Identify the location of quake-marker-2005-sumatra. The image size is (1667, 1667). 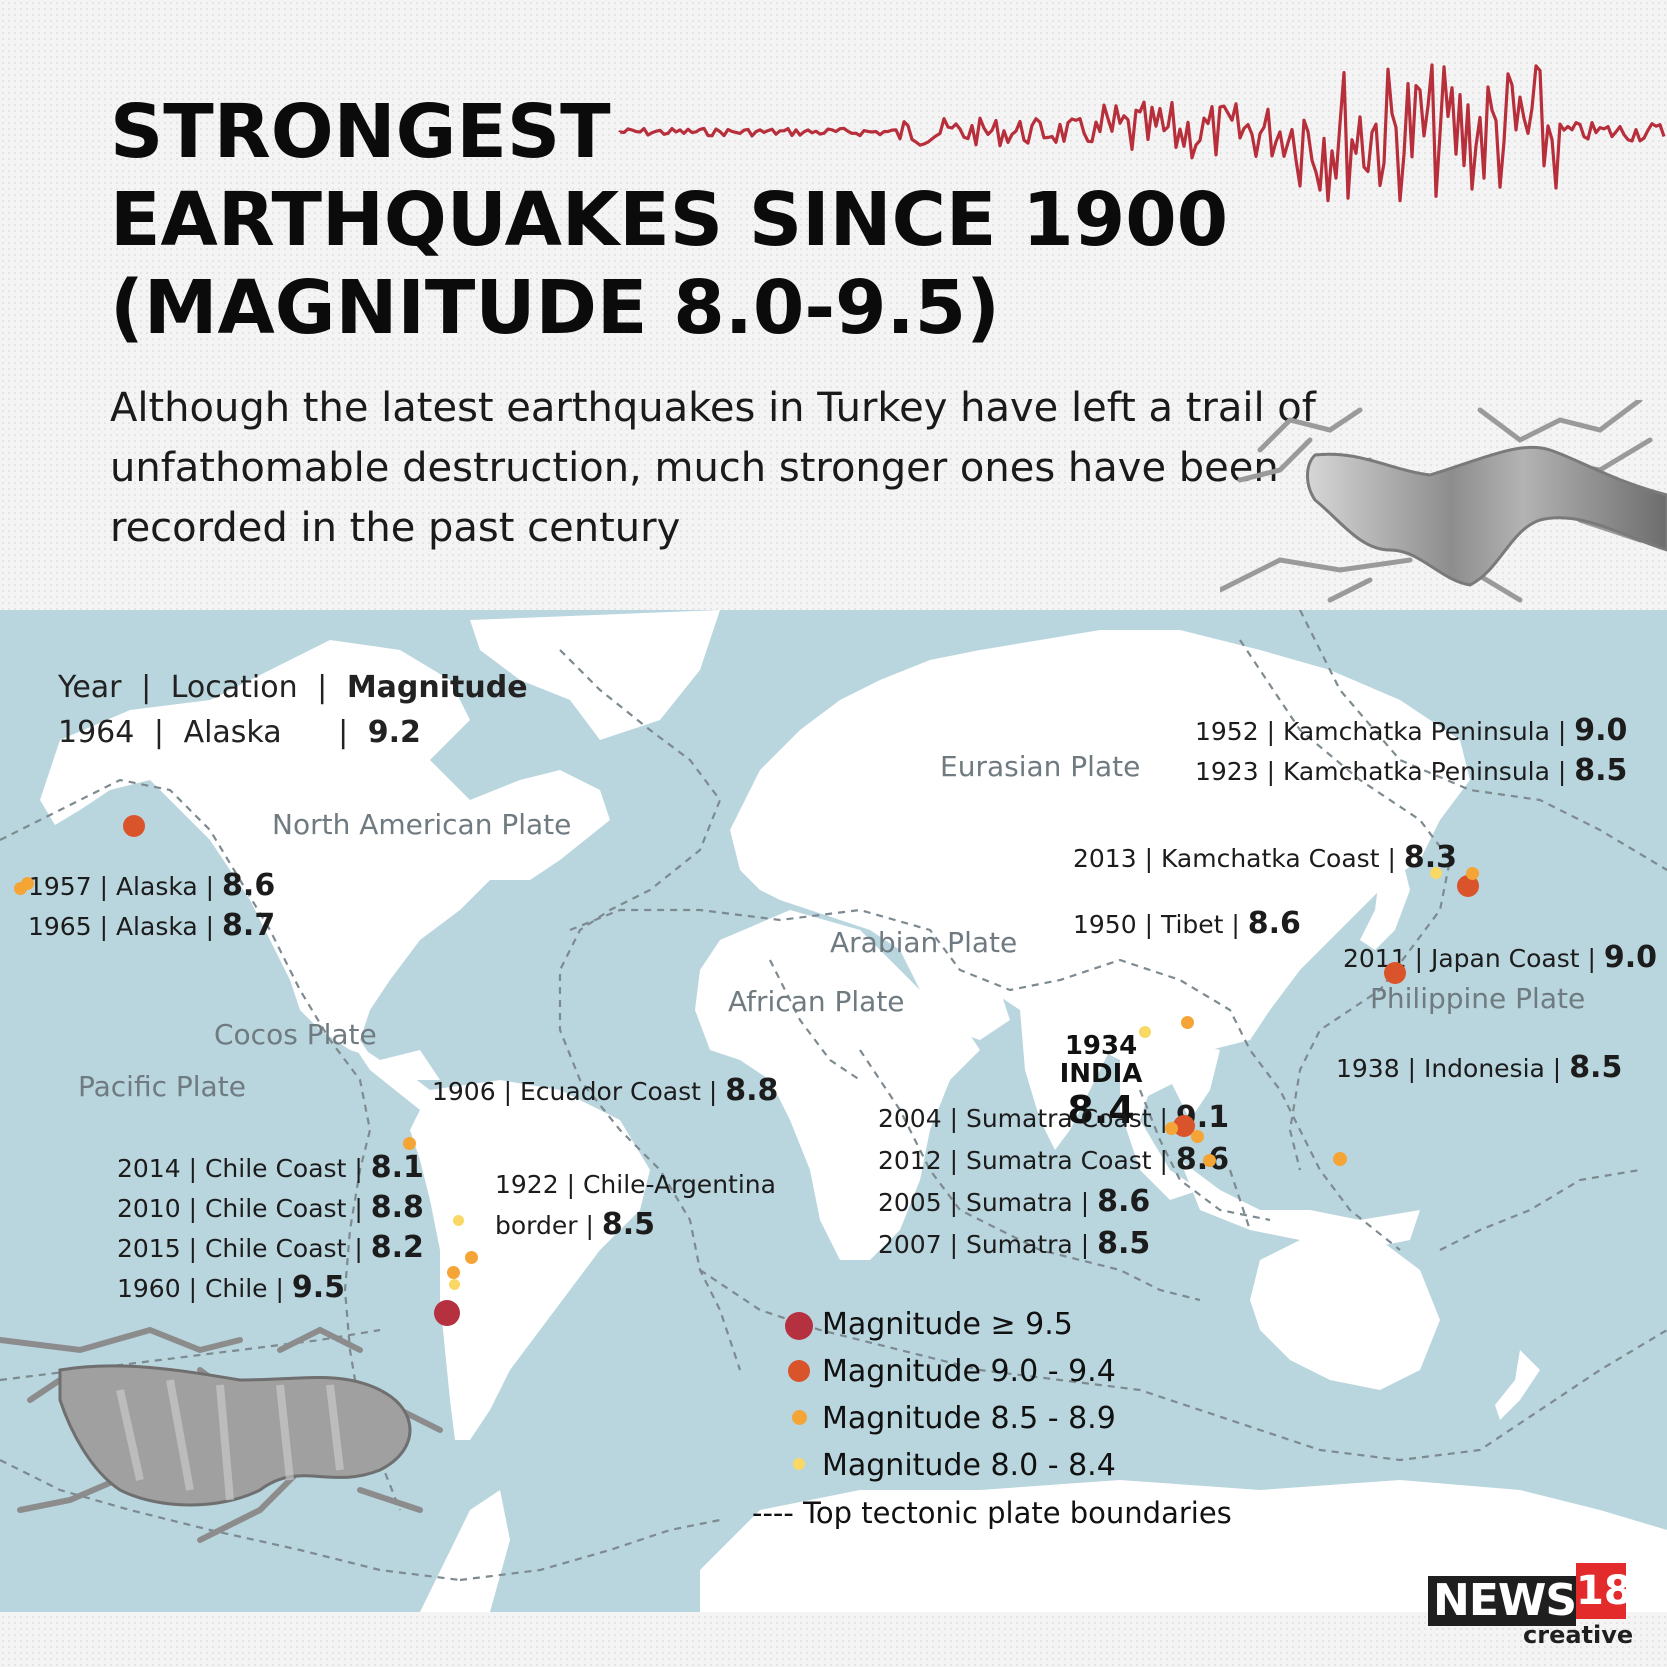
(1197, 1136).